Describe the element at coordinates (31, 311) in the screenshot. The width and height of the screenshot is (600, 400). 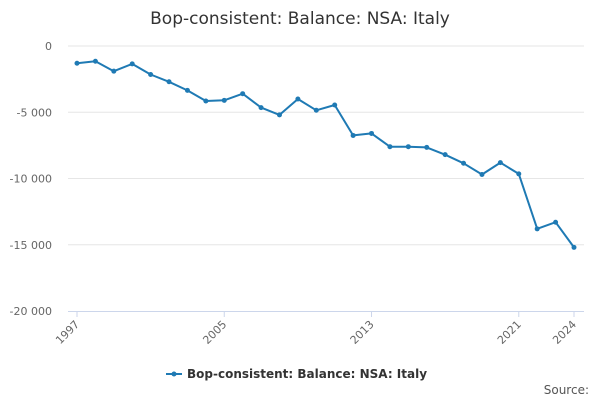
I see `y-tick-label: -20 000` at that location.